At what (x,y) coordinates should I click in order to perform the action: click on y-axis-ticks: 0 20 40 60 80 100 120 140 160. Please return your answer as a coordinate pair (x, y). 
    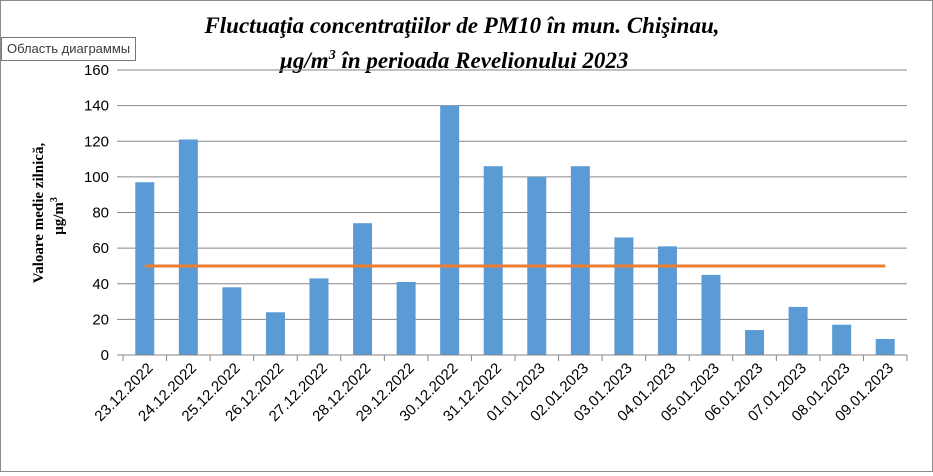
    Looking at the image, I should click on (103, 213).